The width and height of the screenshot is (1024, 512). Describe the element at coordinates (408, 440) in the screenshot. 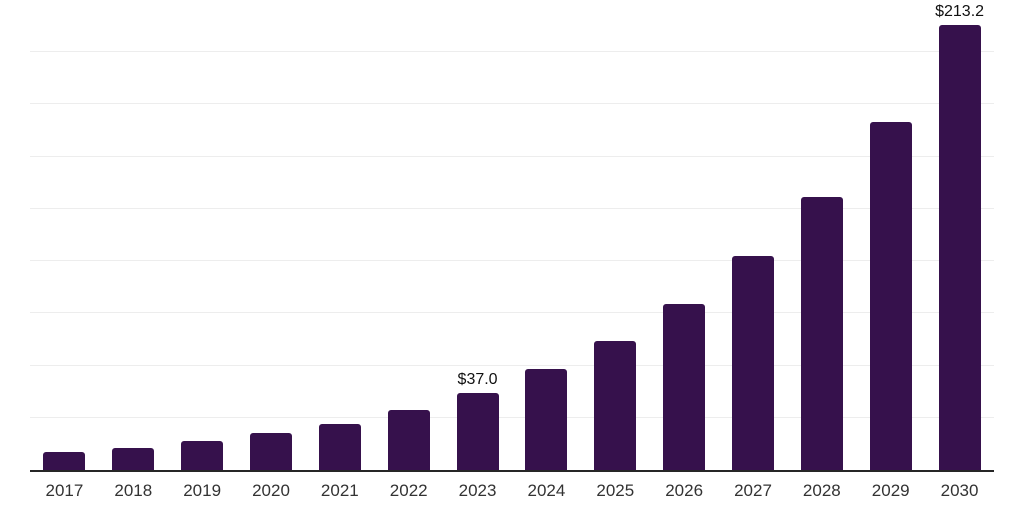

I see `bar-2022` at that location.